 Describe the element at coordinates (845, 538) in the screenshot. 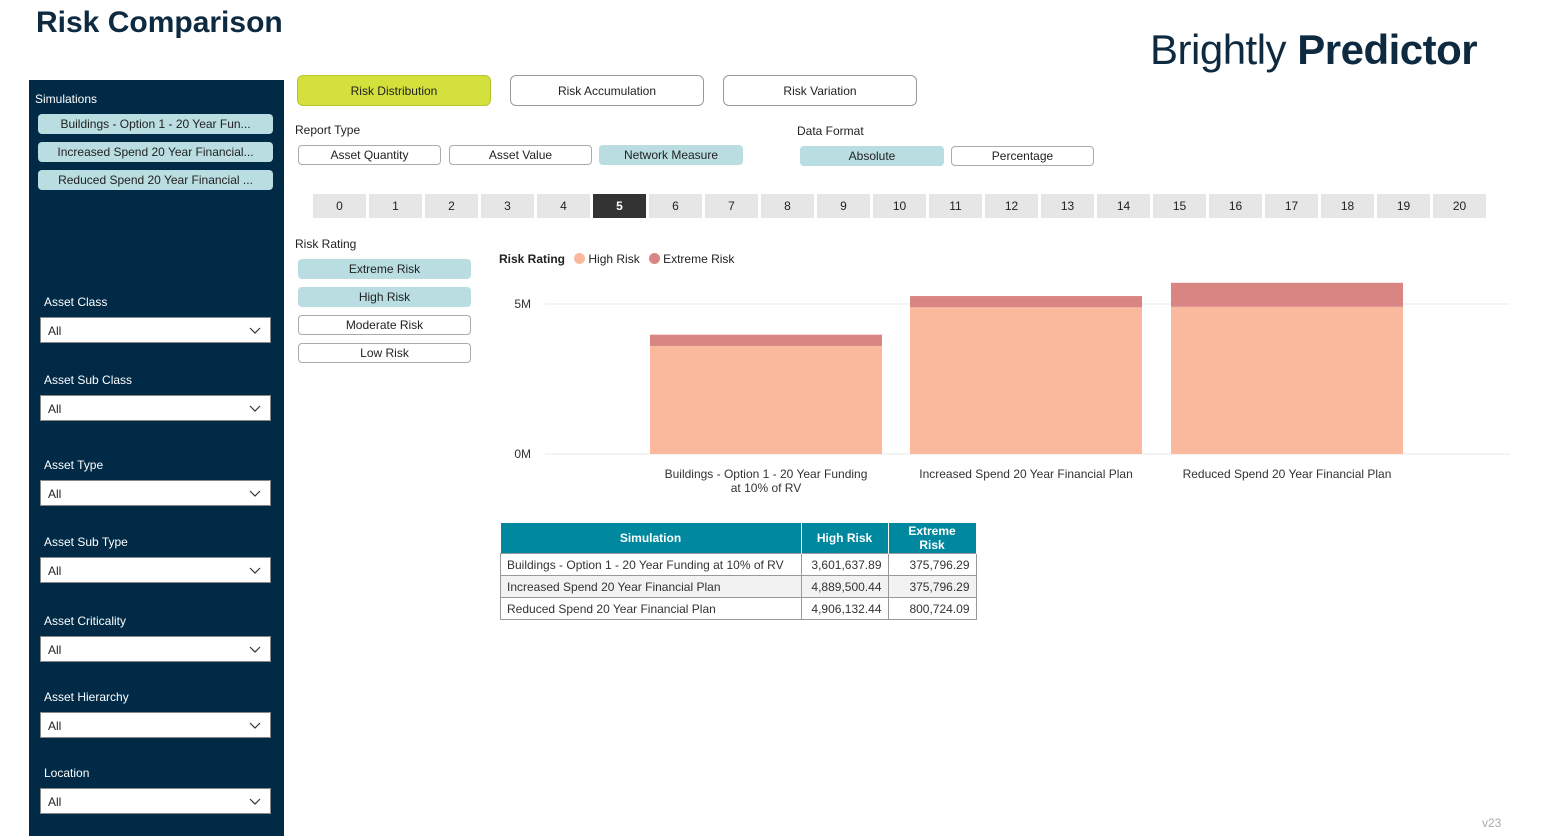

I see `column-header-high-risk: High Risk` at that location.